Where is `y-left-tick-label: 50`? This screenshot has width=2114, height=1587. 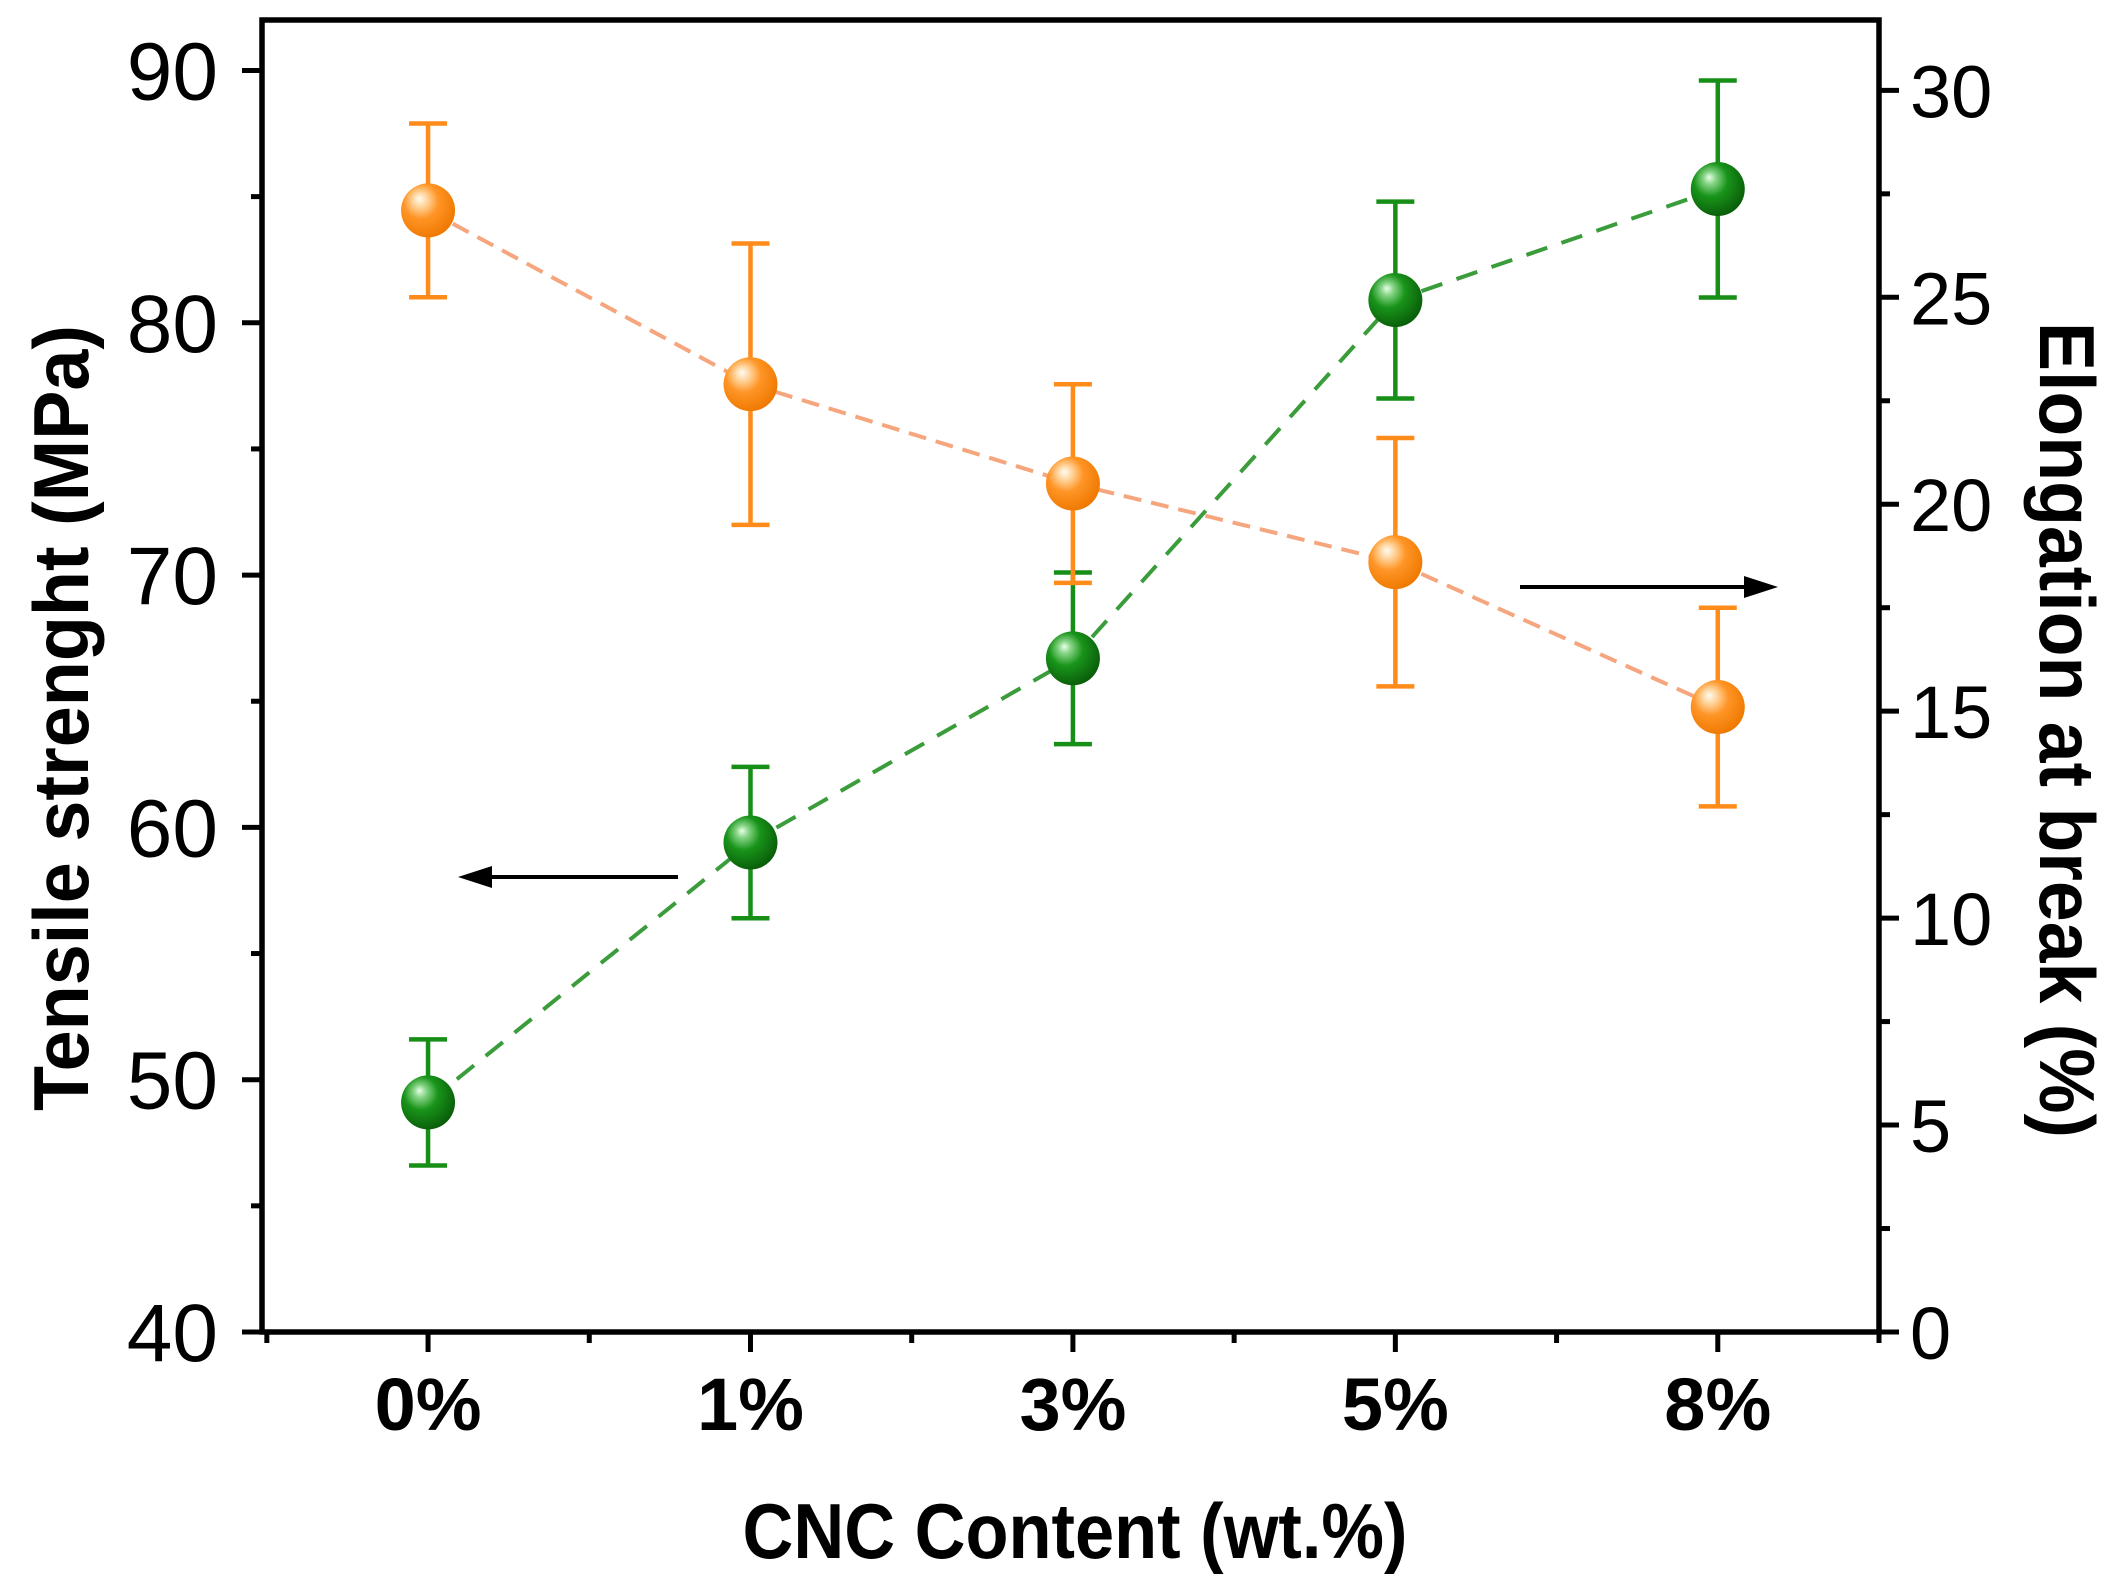
y-left-tick-label: 50 is located at coordinates (172, 1081).